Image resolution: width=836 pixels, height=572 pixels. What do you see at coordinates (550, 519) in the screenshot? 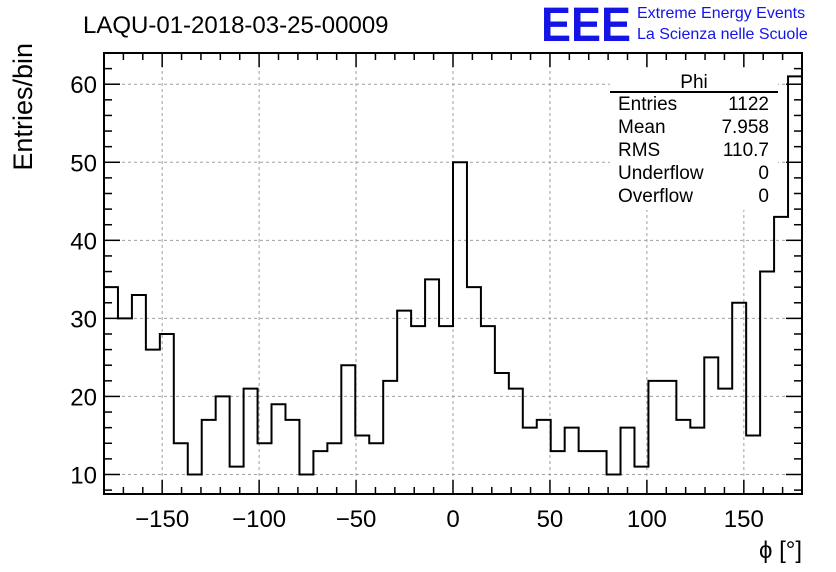
I see `x-tick-label: 50` at bounding box center [550, 519].